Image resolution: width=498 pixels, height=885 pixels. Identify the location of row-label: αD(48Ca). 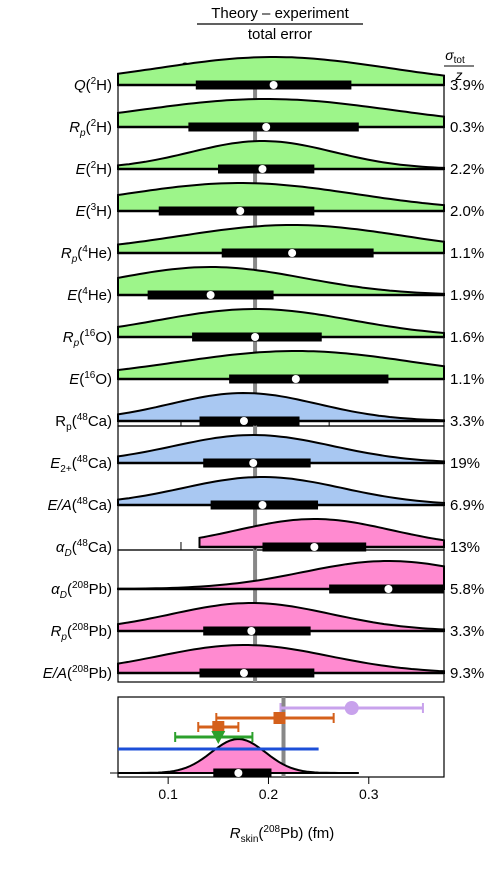
(84, 548).